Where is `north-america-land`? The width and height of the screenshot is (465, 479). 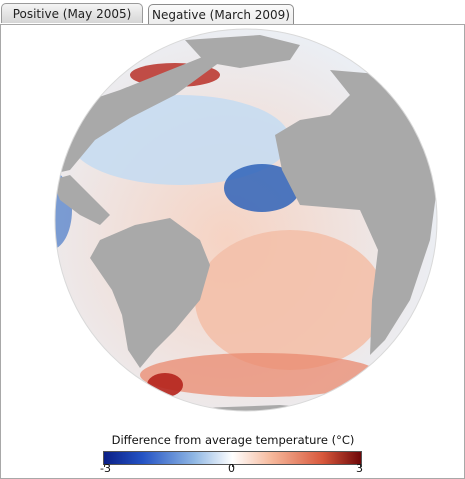
north-america-land is located at coordinates (152, 107).